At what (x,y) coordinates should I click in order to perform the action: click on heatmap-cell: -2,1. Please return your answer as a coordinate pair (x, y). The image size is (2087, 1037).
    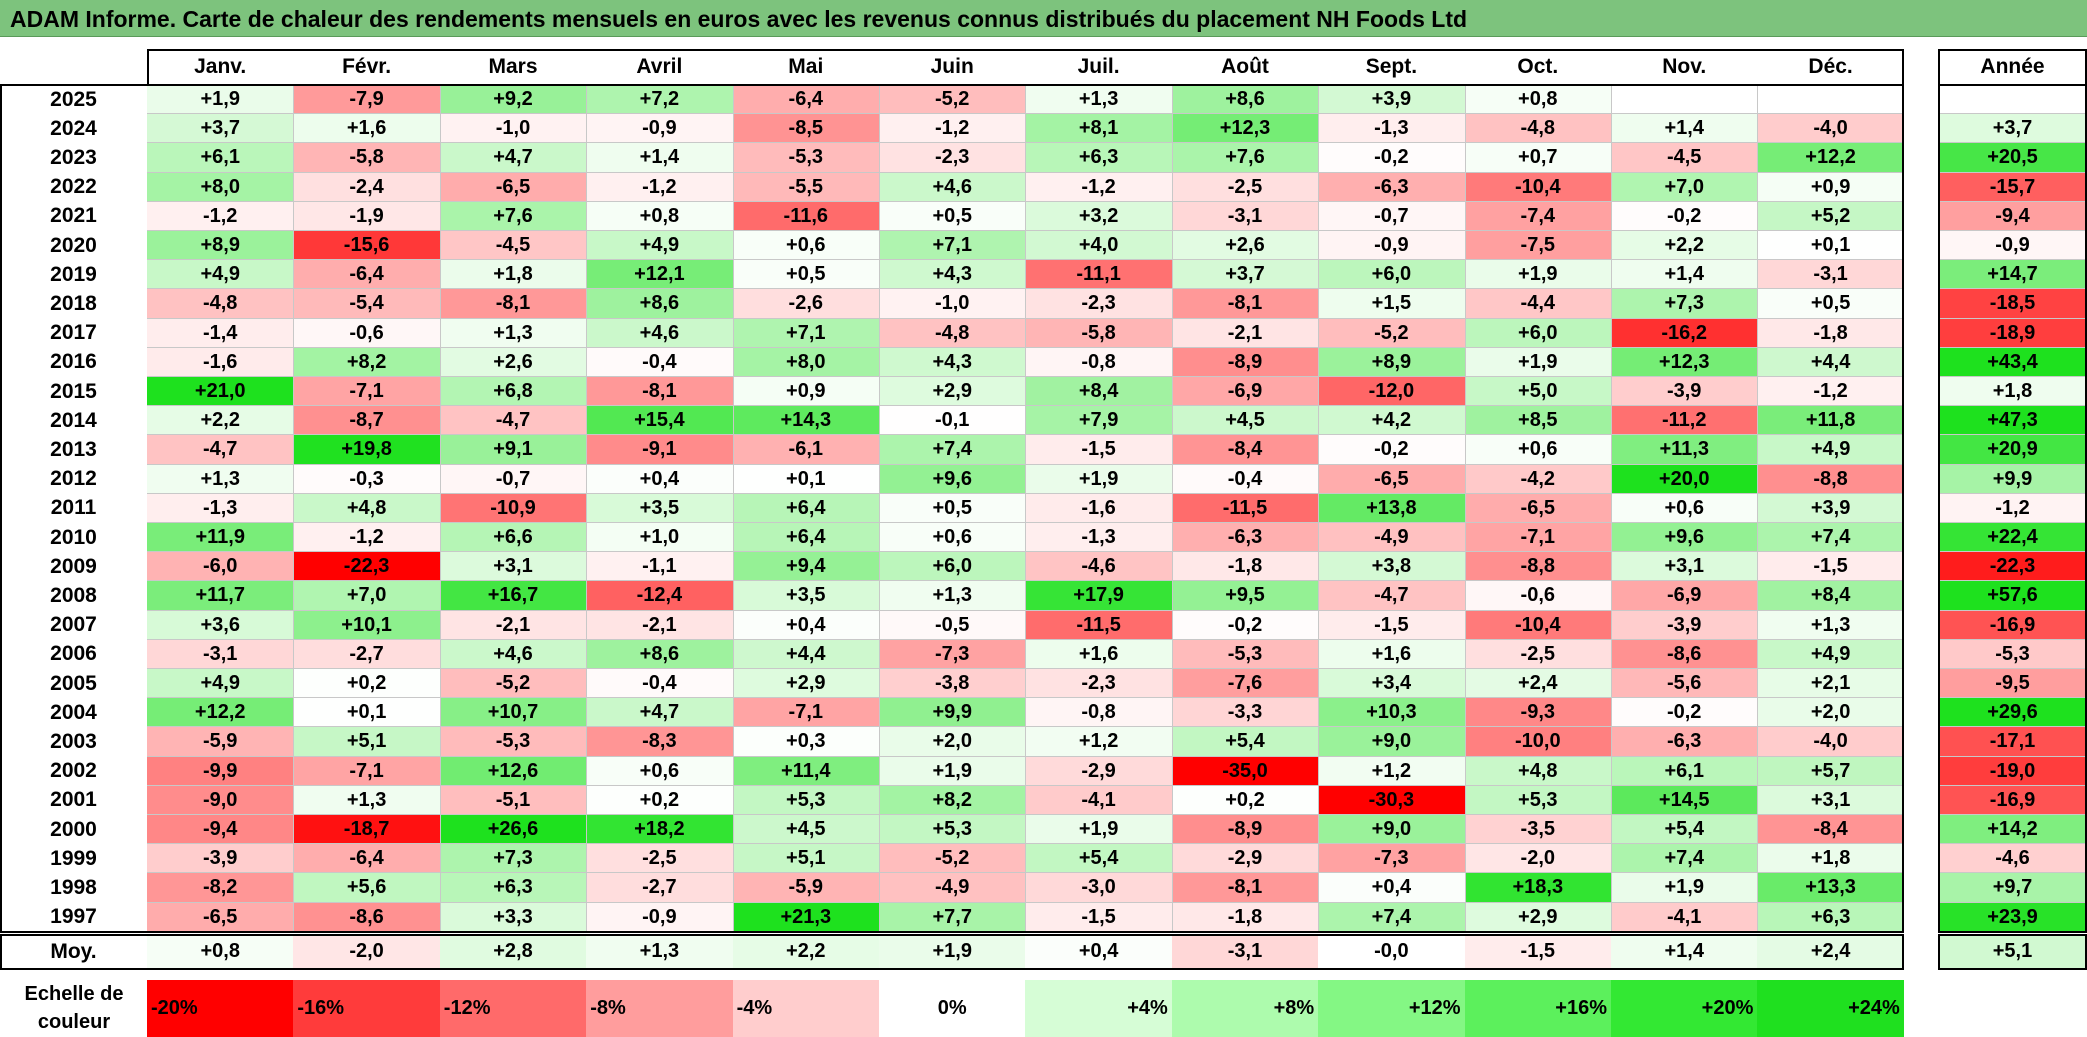
    Looking at the image, I should click on (513, 625).